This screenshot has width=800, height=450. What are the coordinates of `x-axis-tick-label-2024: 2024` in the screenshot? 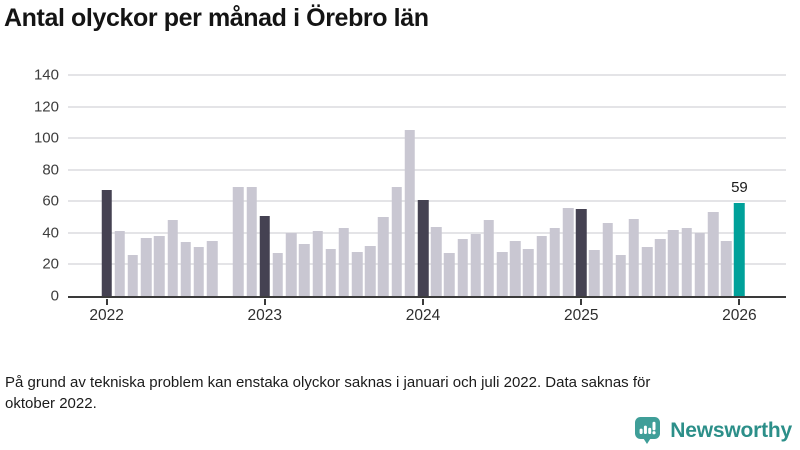 It's located at (423, 315).